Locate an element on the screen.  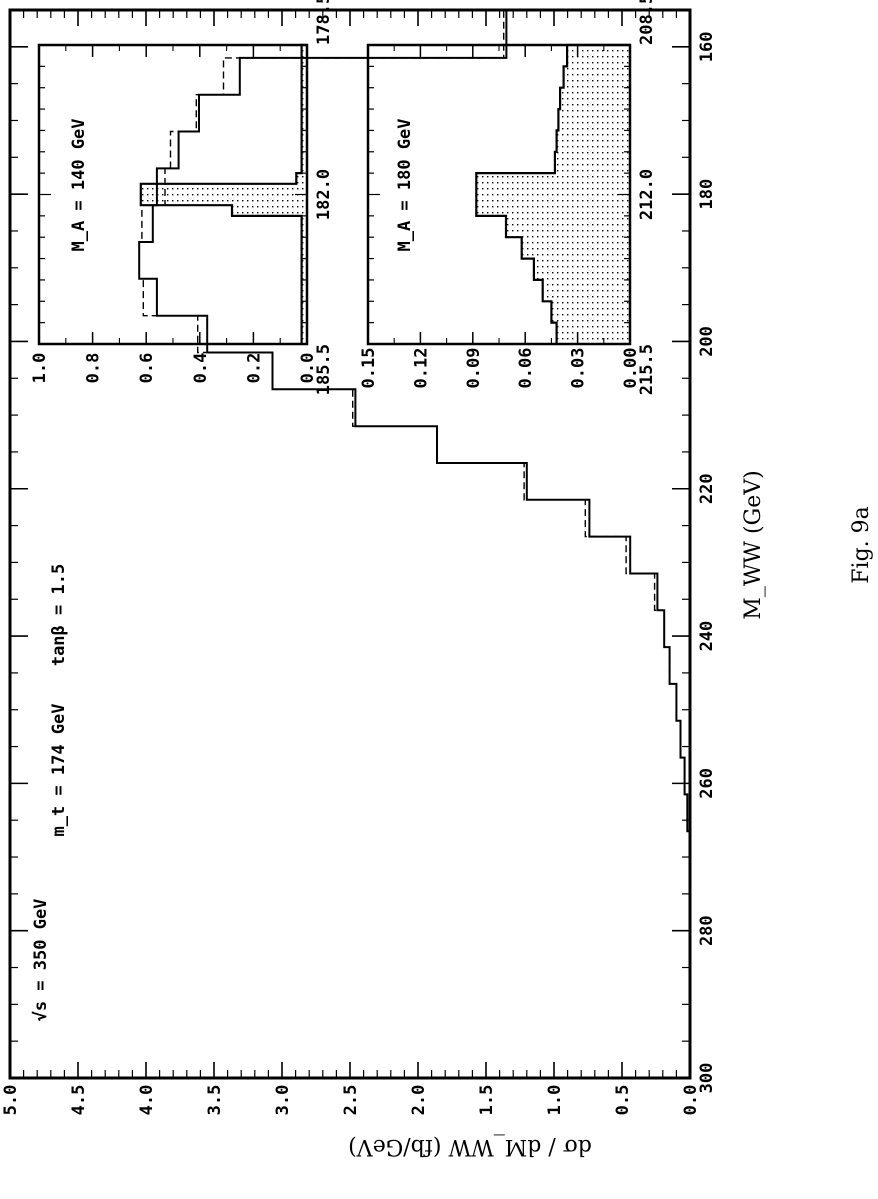
inset-y-tick-label: 0.15 is located at coordinates (369, 368).